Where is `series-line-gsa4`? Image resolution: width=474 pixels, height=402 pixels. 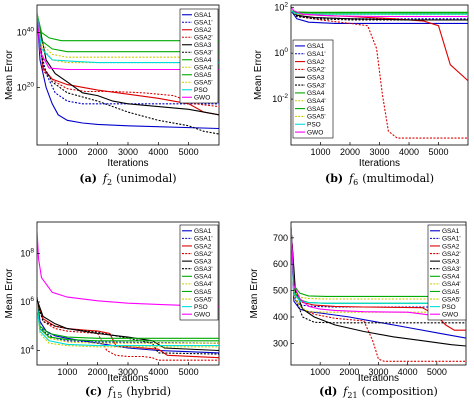 series-line-gsa4 is located at coordinates (128, 27).